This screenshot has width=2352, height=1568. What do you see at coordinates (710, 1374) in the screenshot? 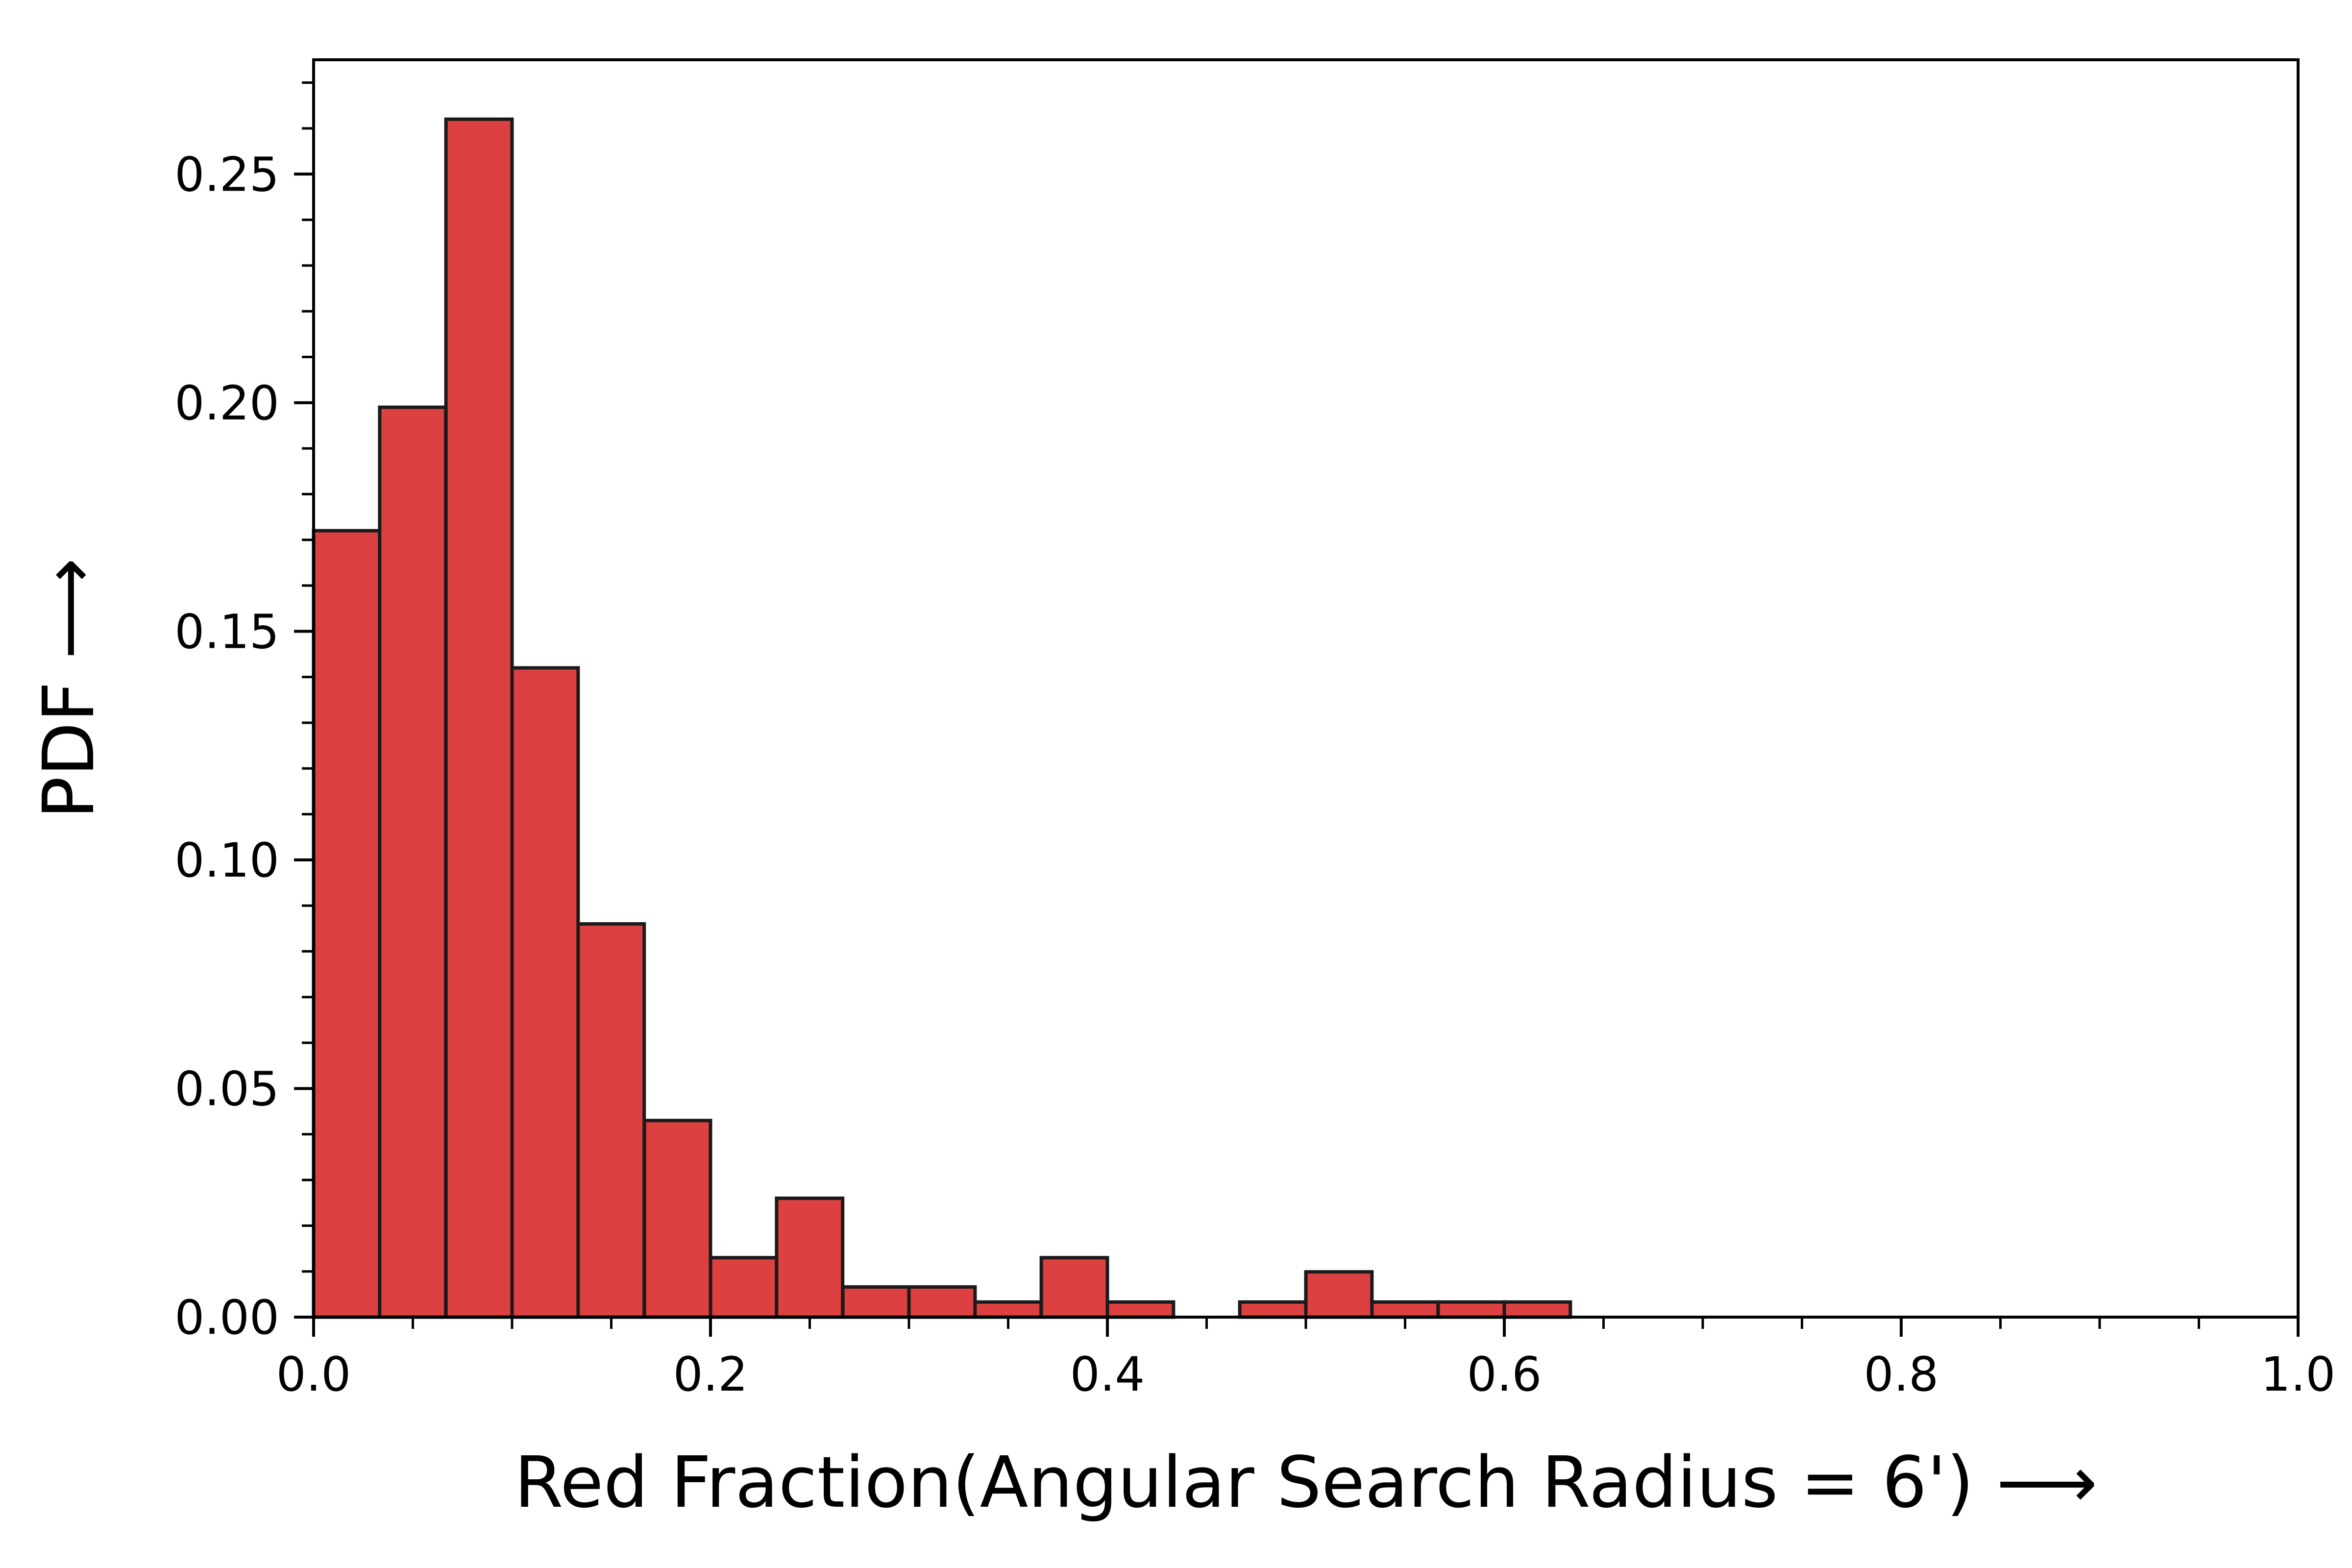
I see `x-tick-label: 0.2` at bounding box center [710, 1374].